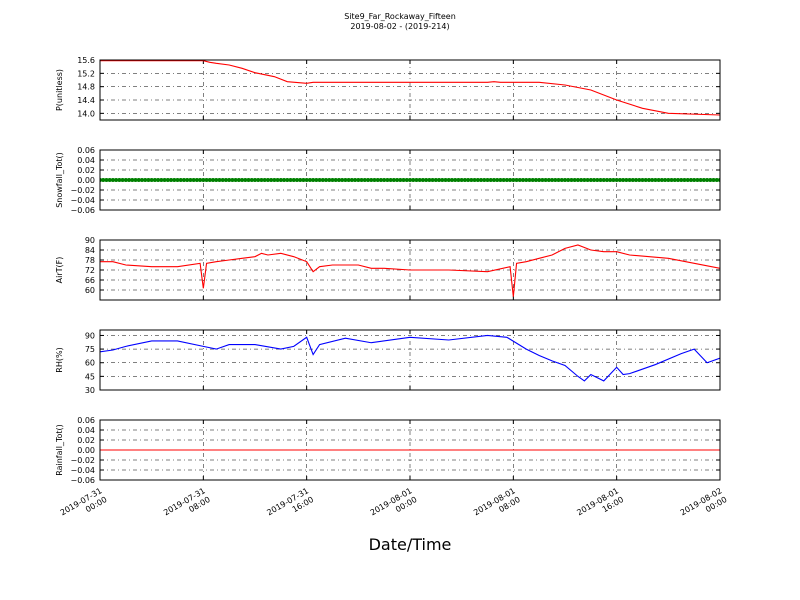 Image resolution: width=800 pixels, height=600 pixels. I want to click on figure-title-line1: Site9_Far_Rockaway_Fifteen, so click(400, 16).